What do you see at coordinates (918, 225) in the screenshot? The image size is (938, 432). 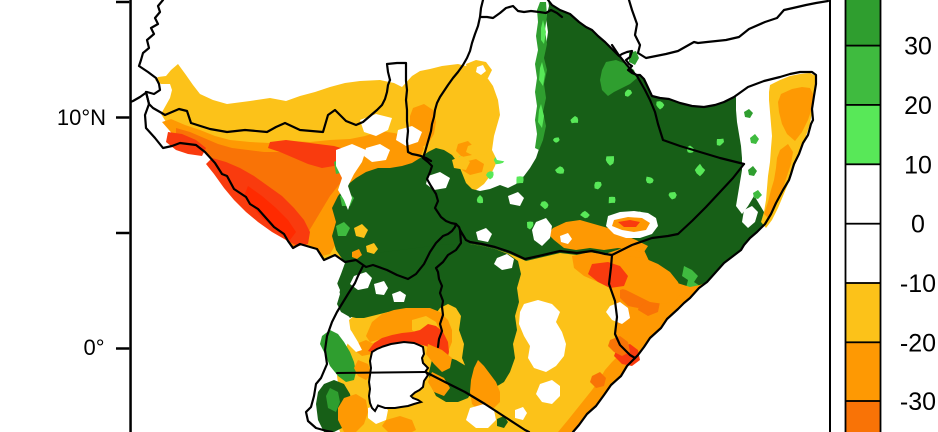 I see `svg-text: 0` at bounding box center [918, 225].